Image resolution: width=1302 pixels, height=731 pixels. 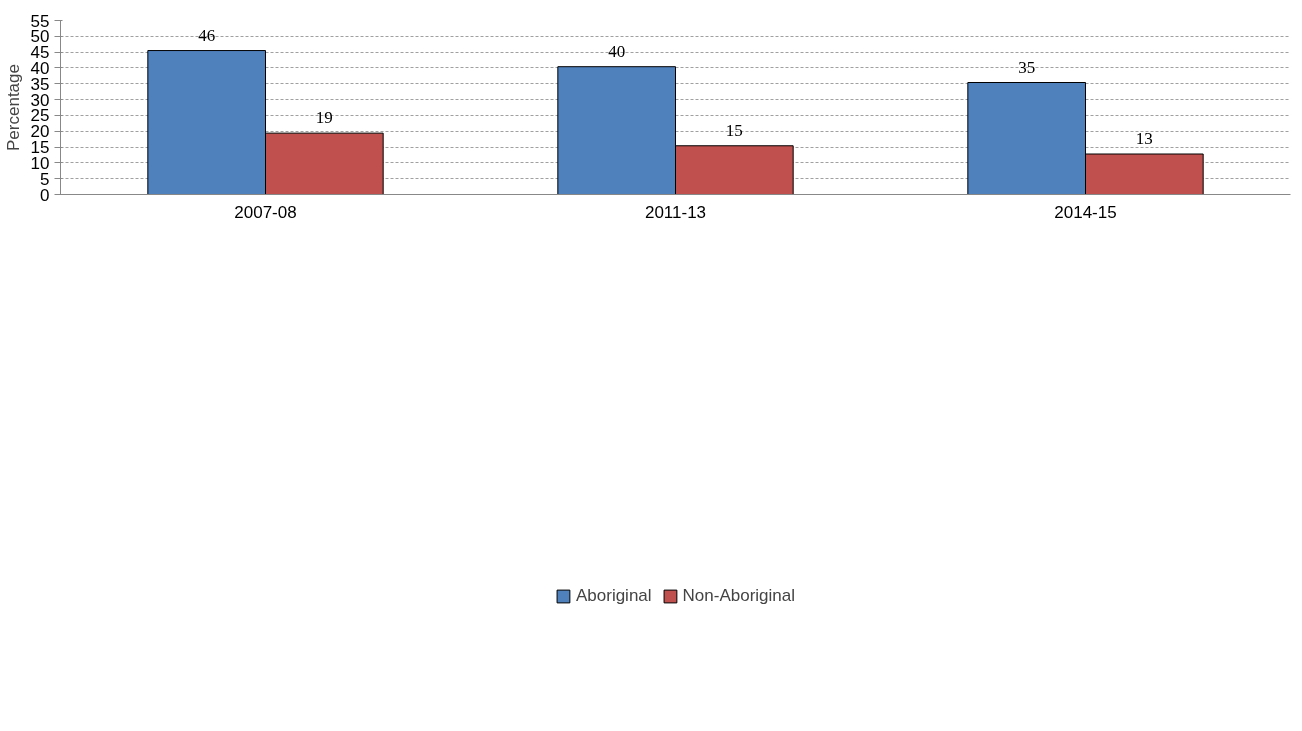 I want to click on x-tick-label: 2011-13, so click(x=675, y=212).